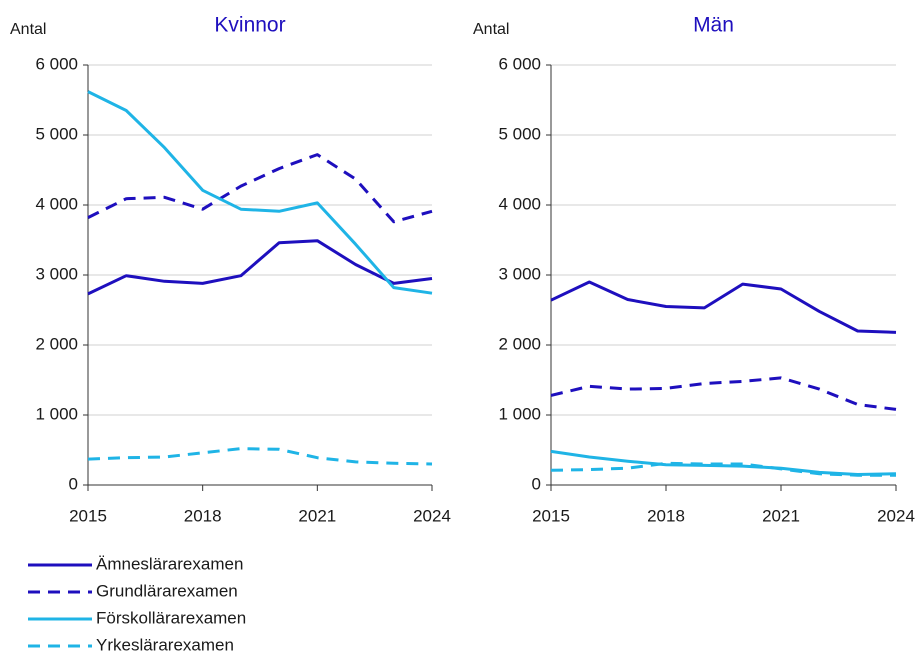 The height and width of the screenshot is (663, 923). Describe the element at coordinates (713, 25) in the screenshot. I see `chart-title: Män` at that location.